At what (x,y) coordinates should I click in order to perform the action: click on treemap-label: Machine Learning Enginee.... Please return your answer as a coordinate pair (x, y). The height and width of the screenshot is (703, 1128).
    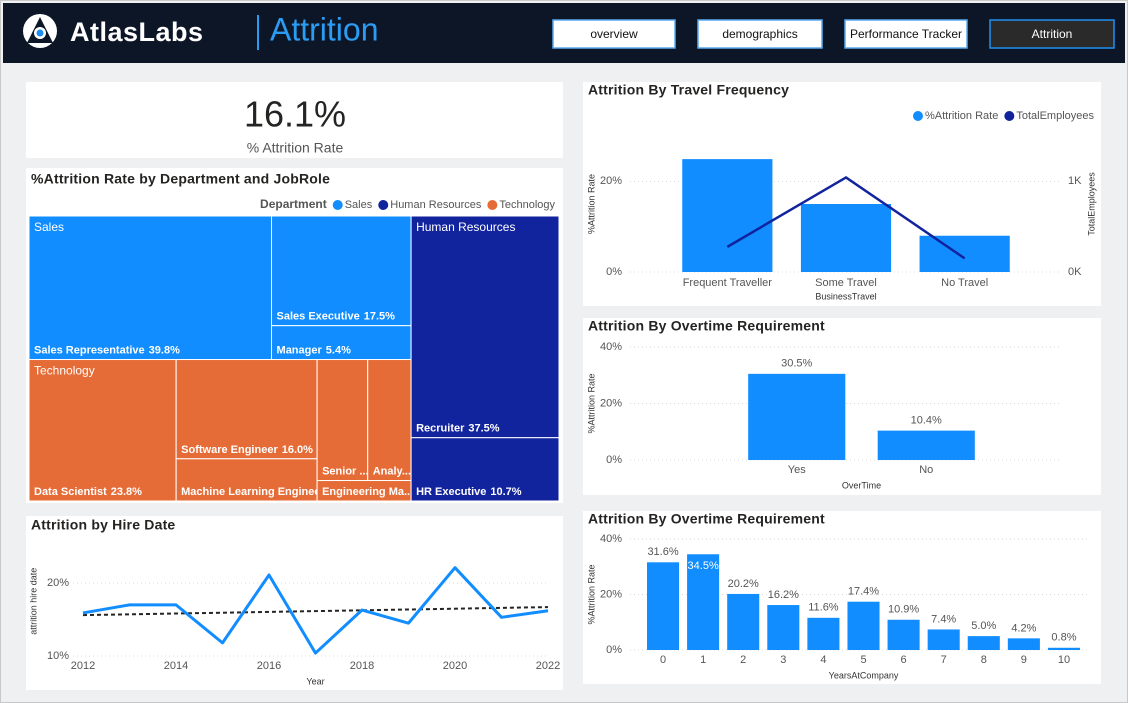
    Looking at the image, I should click on (255, 492).